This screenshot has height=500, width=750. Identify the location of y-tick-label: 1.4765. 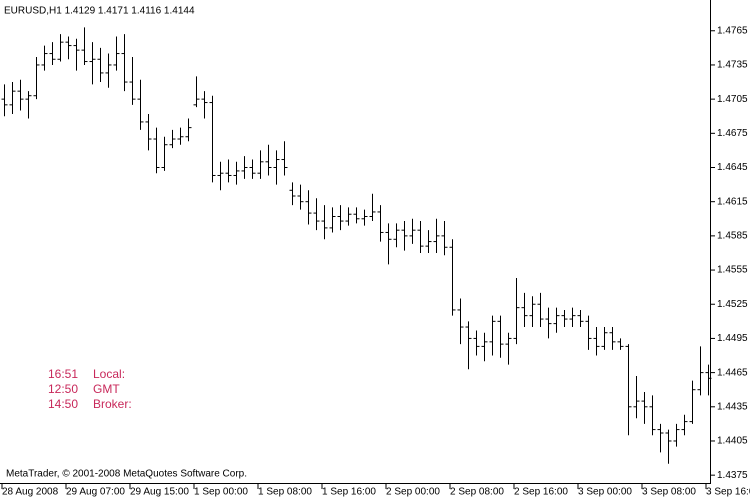
(732, 30).